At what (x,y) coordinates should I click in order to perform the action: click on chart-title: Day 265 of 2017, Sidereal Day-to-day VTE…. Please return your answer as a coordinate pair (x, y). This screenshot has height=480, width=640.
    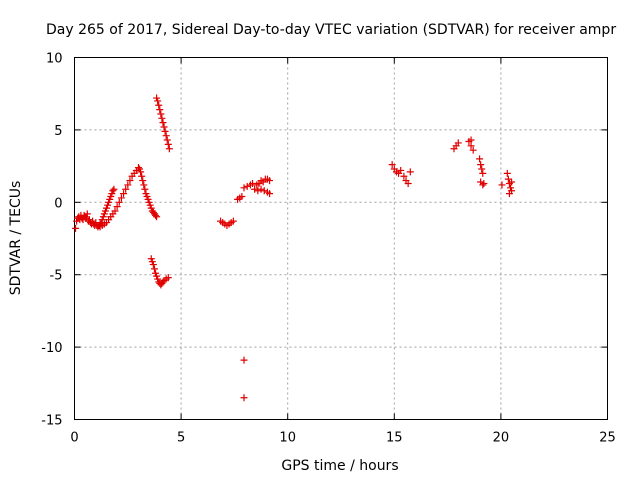
    Looking at the image, I should click on (331, 30).